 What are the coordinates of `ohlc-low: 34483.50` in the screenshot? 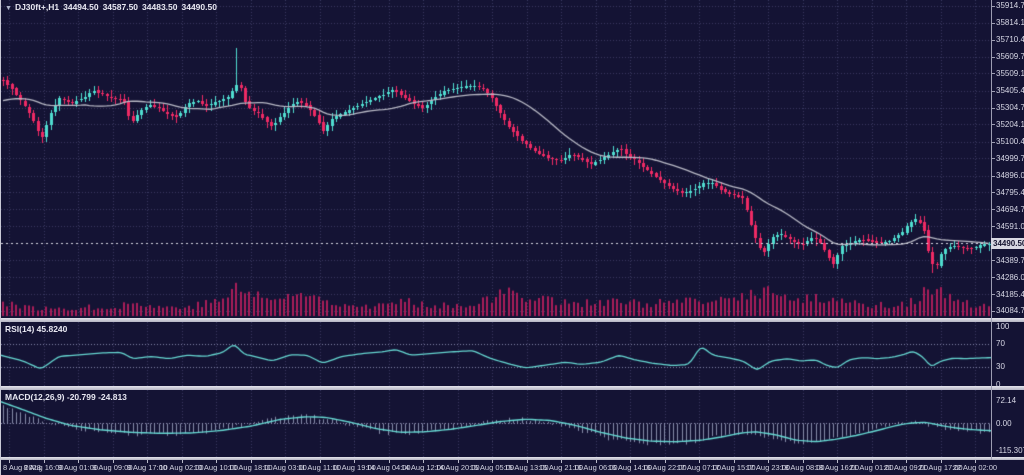 It's located at (160, 7).